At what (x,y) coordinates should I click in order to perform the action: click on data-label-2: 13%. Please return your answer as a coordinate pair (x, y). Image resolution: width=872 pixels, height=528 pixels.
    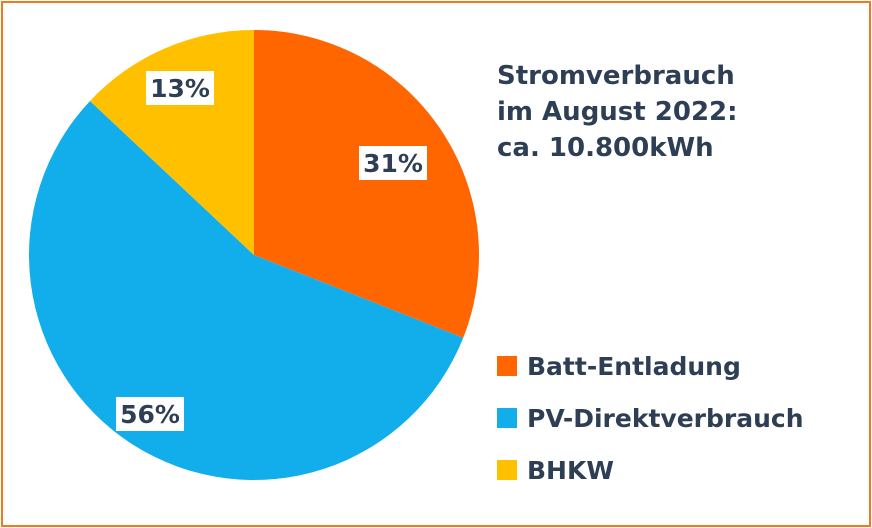
    Looking at the image, I should click on (180, 88).